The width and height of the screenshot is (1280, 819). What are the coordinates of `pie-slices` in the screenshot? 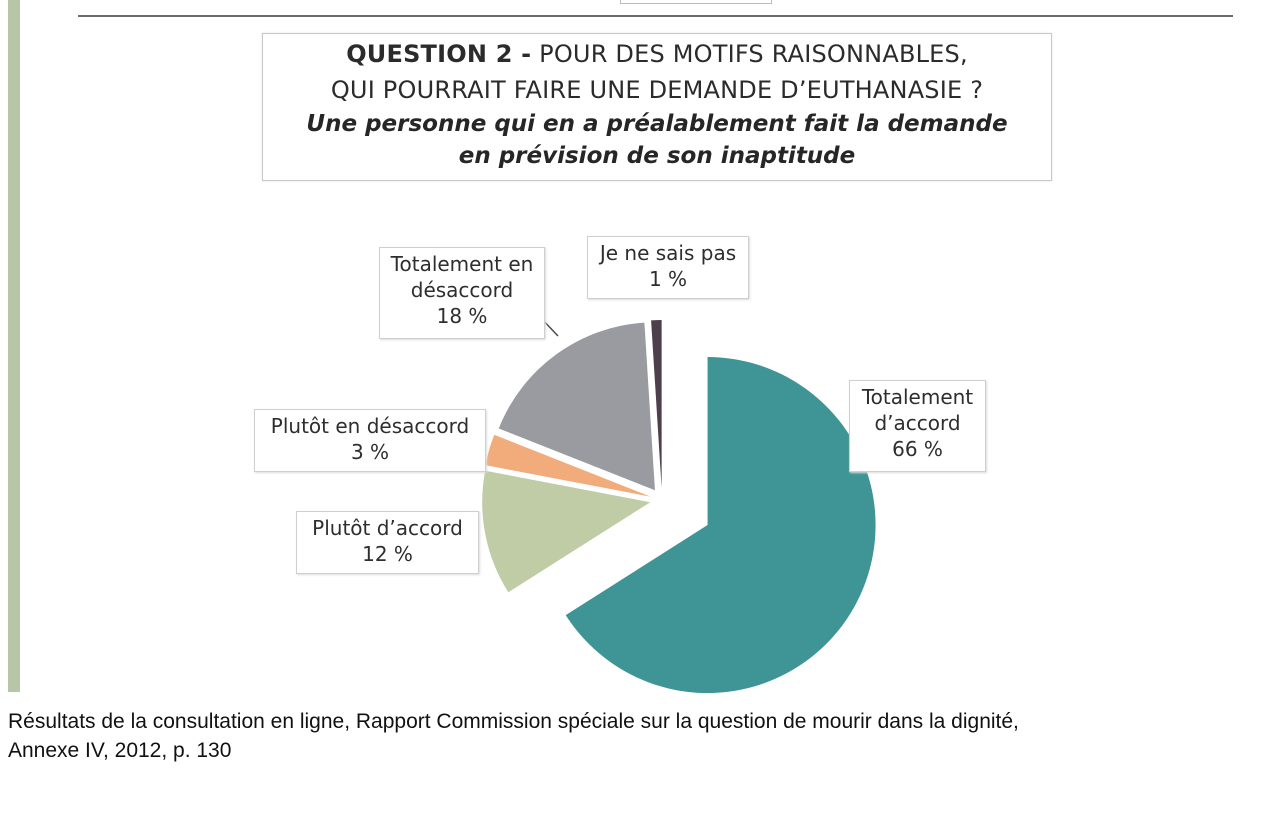 It's located at (679, 507).